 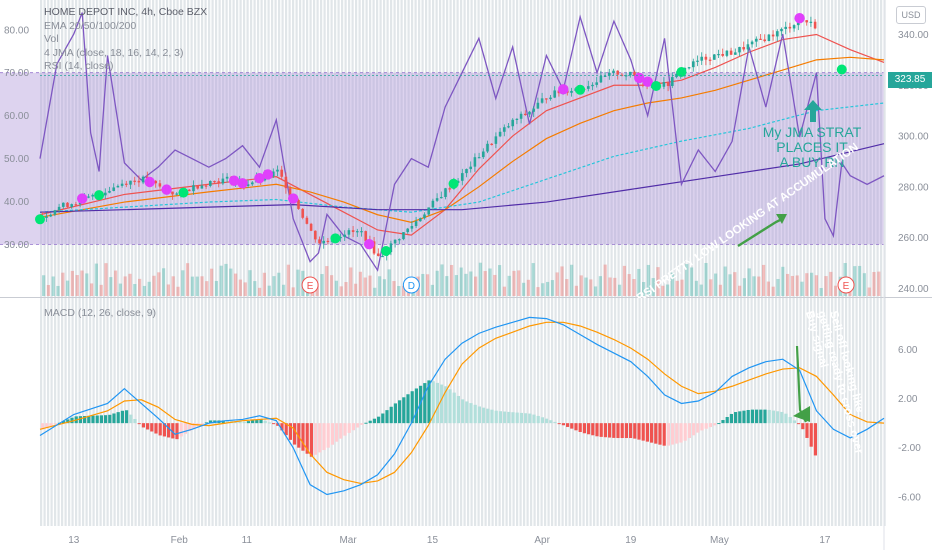 What do you see at coordinates (841, 69) in the screenshot?
I see `jma-buy-marker` at bounding box center [841, 69].